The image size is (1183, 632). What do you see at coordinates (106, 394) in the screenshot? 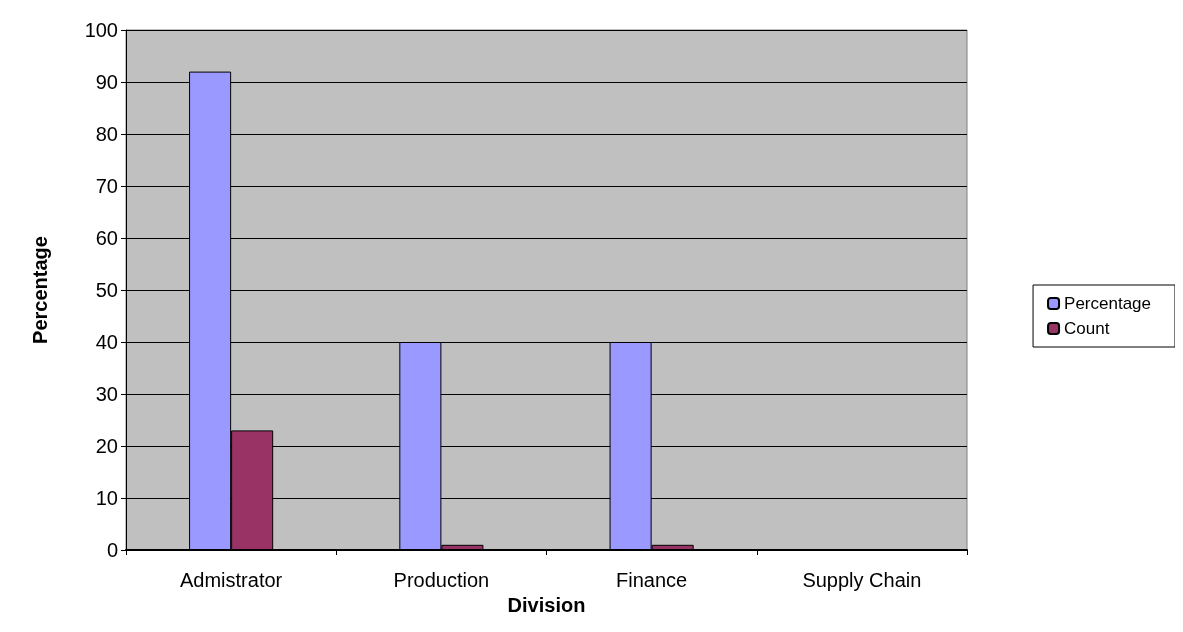
I see `y-tick-label: 30` at bounding box center [106, 394].